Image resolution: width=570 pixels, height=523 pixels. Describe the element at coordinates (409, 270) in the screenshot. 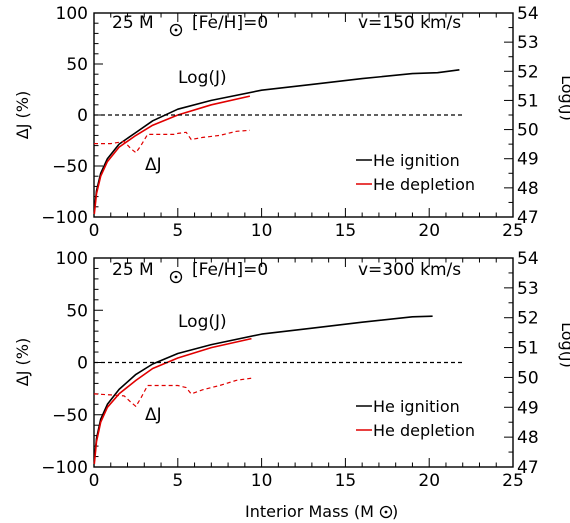

I see `velocity-annotation: v=300 km/s` at that location.